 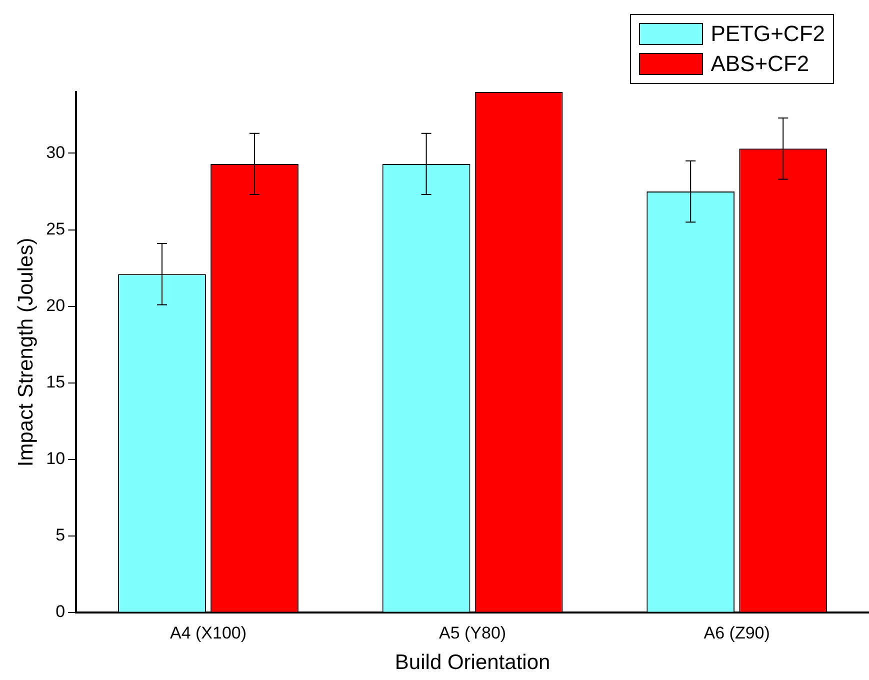 What do you see at coordinates (56, 305) in the screenshot?
I see `y-tick-label: 20` at bounding box center [56, 305].